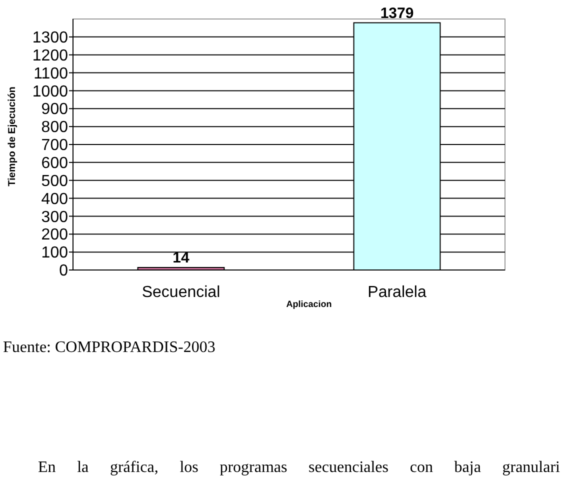 This screenshot has height=489, width=568. Describe the element at coordinates (54, 199) in the screenshot. I see `y-tick-label: 400` at that location.